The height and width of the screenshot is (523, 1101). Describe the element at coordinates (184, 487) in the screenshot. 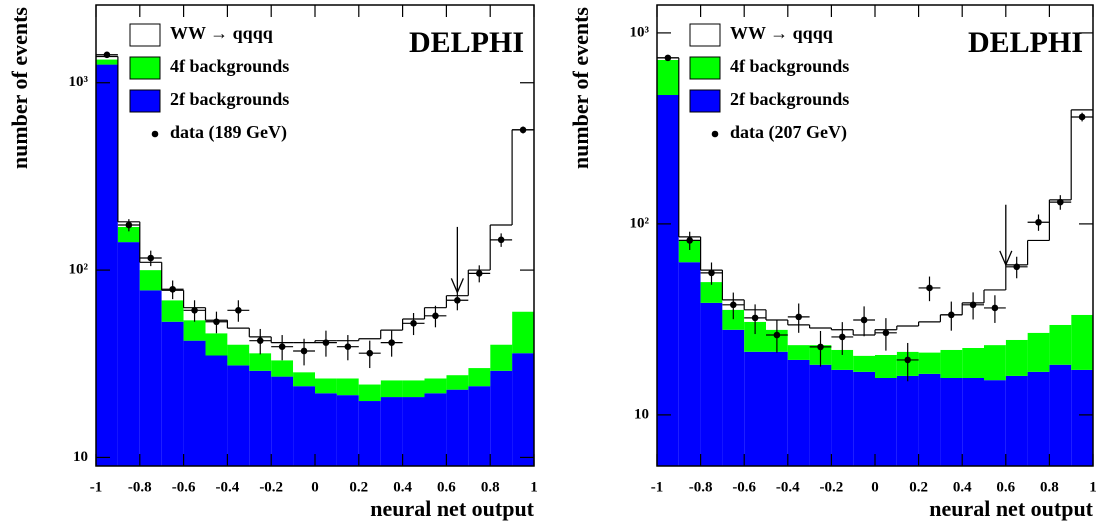

I see `x-tick-label: -0.6` at that location.